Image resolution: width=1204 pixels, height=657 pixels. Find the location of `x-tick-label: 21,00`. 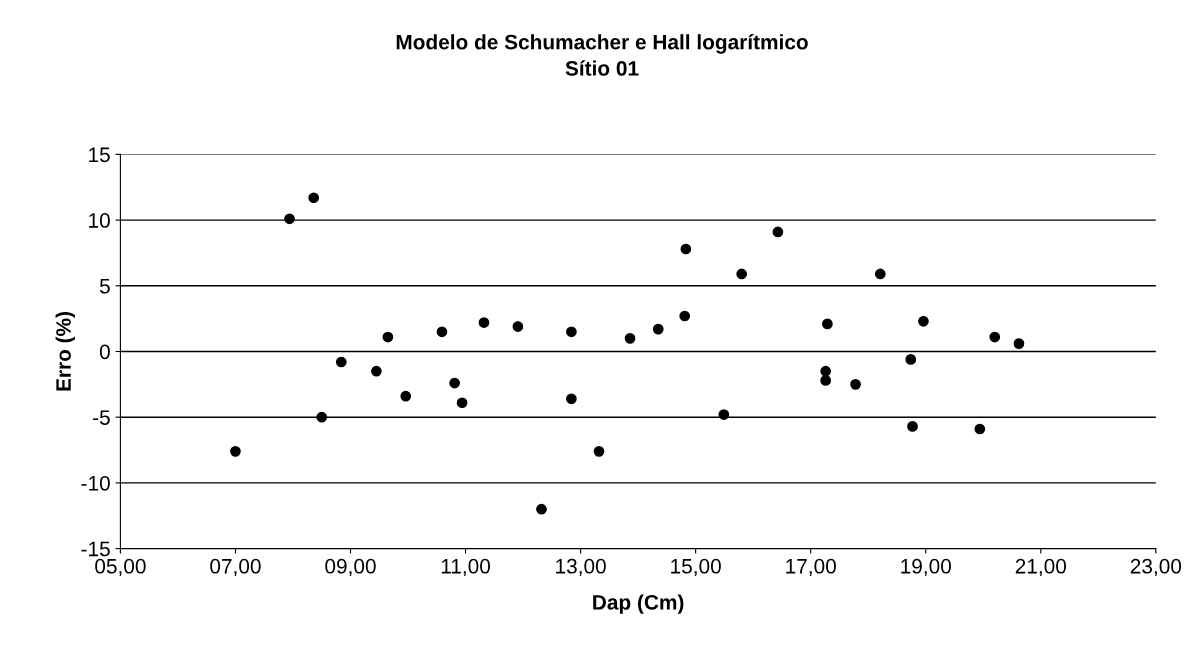

x-tick-label: 21,00 is located at coordinates (1041, 567).